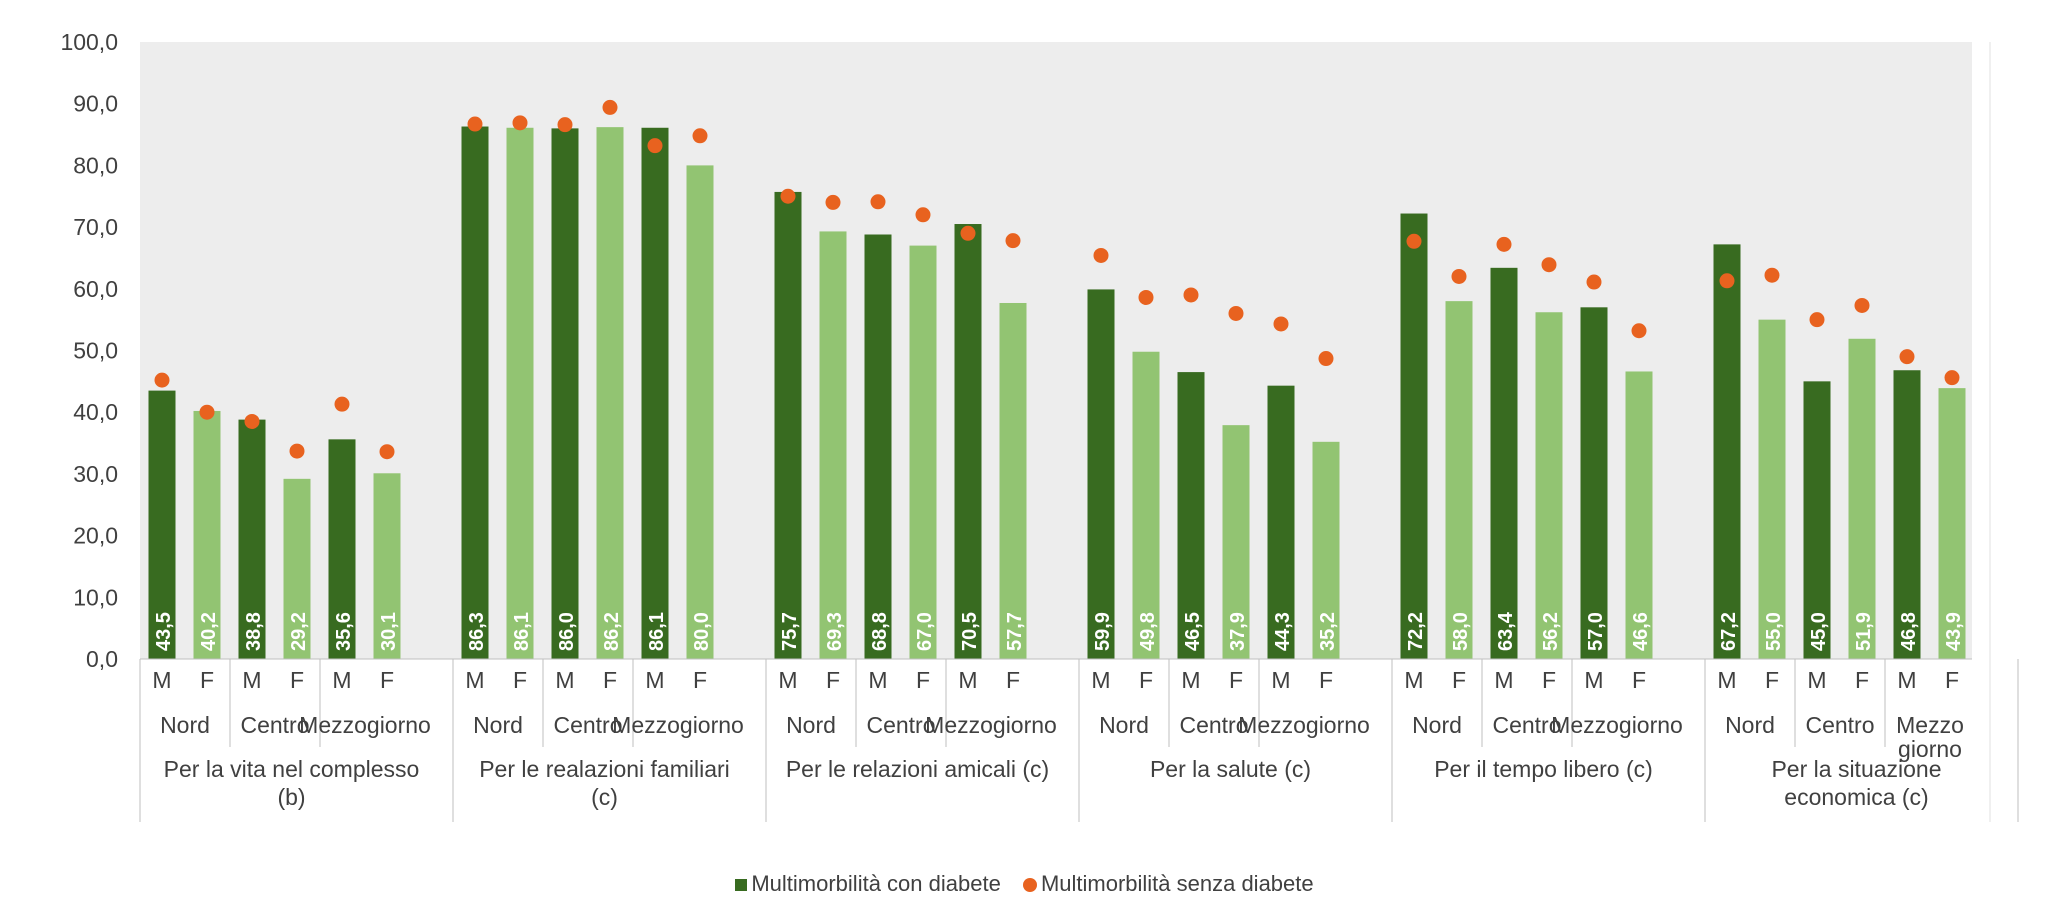  What do you see at coordinates (1543, 769) in the screenshot?
I see `x-group-label: Per il tempo libero (c)` at bounding box center [1543, 769].